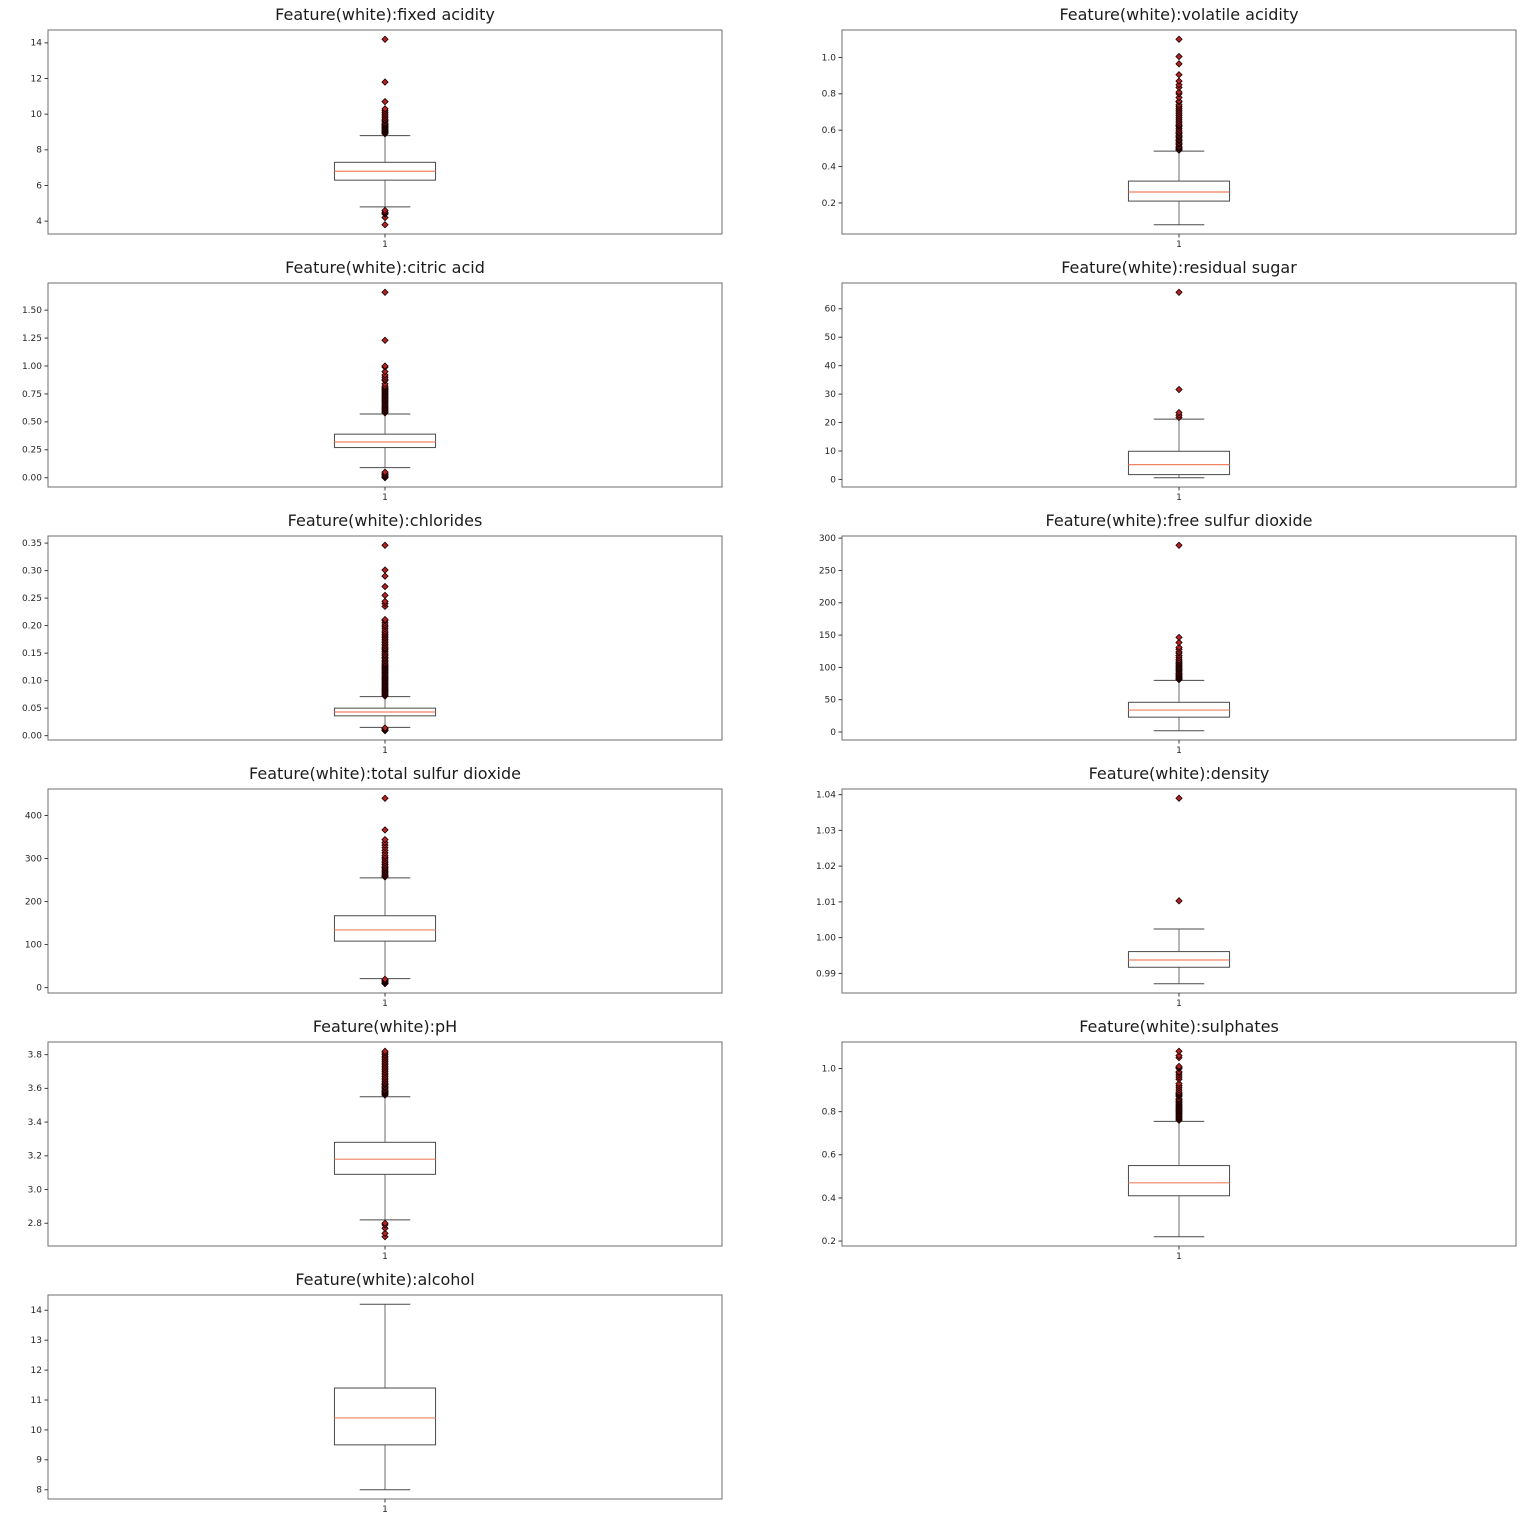 The height and width of the screenshot is (1518, 1536). Describe the element at coordinates (32, 339) in the screenshot. I see `y-tick-label: 1.25` at that location.